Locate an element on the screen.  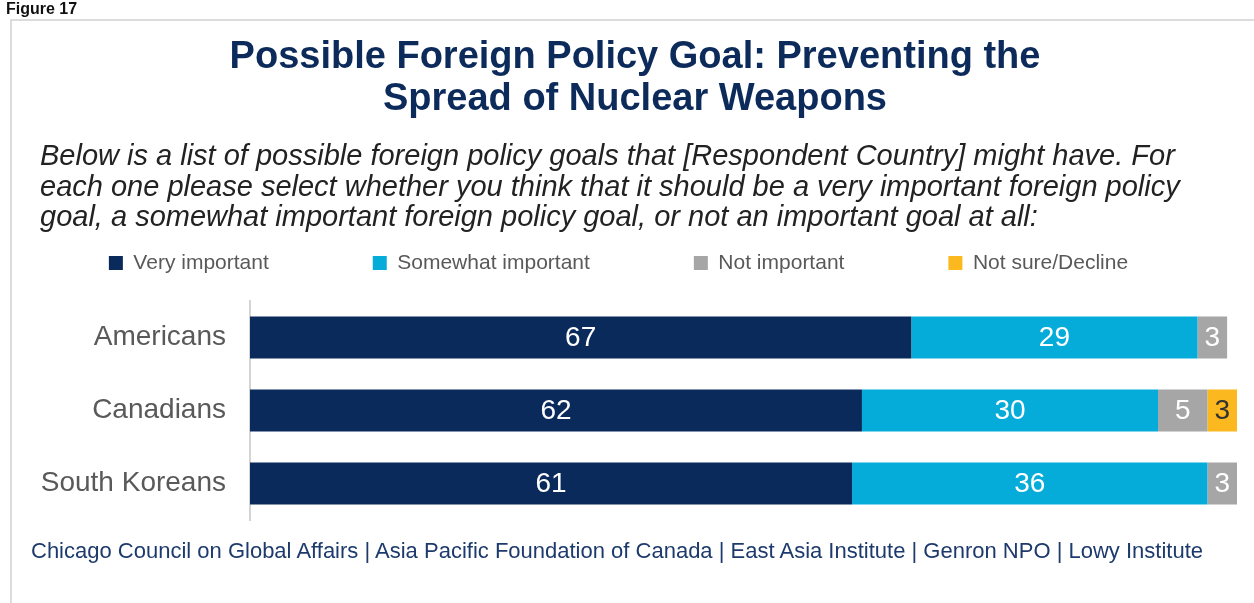
chart-subtitle: Below is a list of possible foreign policy goals that [Respondent Country] might have. For each one please select whether you think that it should be a very important foreign policy goal, a somewhat important foreign policy goal, or not an important goal at all: is located at coordinates (611, 185).